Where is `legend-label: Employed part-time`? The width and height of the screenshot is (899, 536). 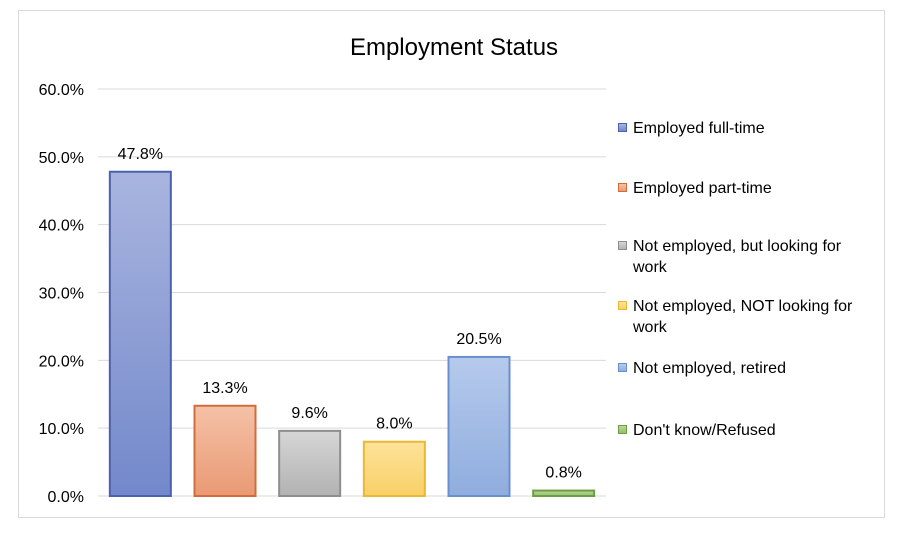 legend-label: Employed part-time is located at coordinates (702, 188).